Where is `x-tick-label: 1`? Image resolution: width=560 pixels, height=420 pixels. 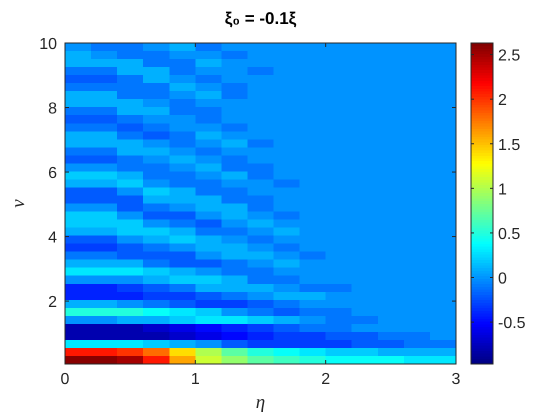
x-tick-label: 1 is located at coordinates (195, 379).